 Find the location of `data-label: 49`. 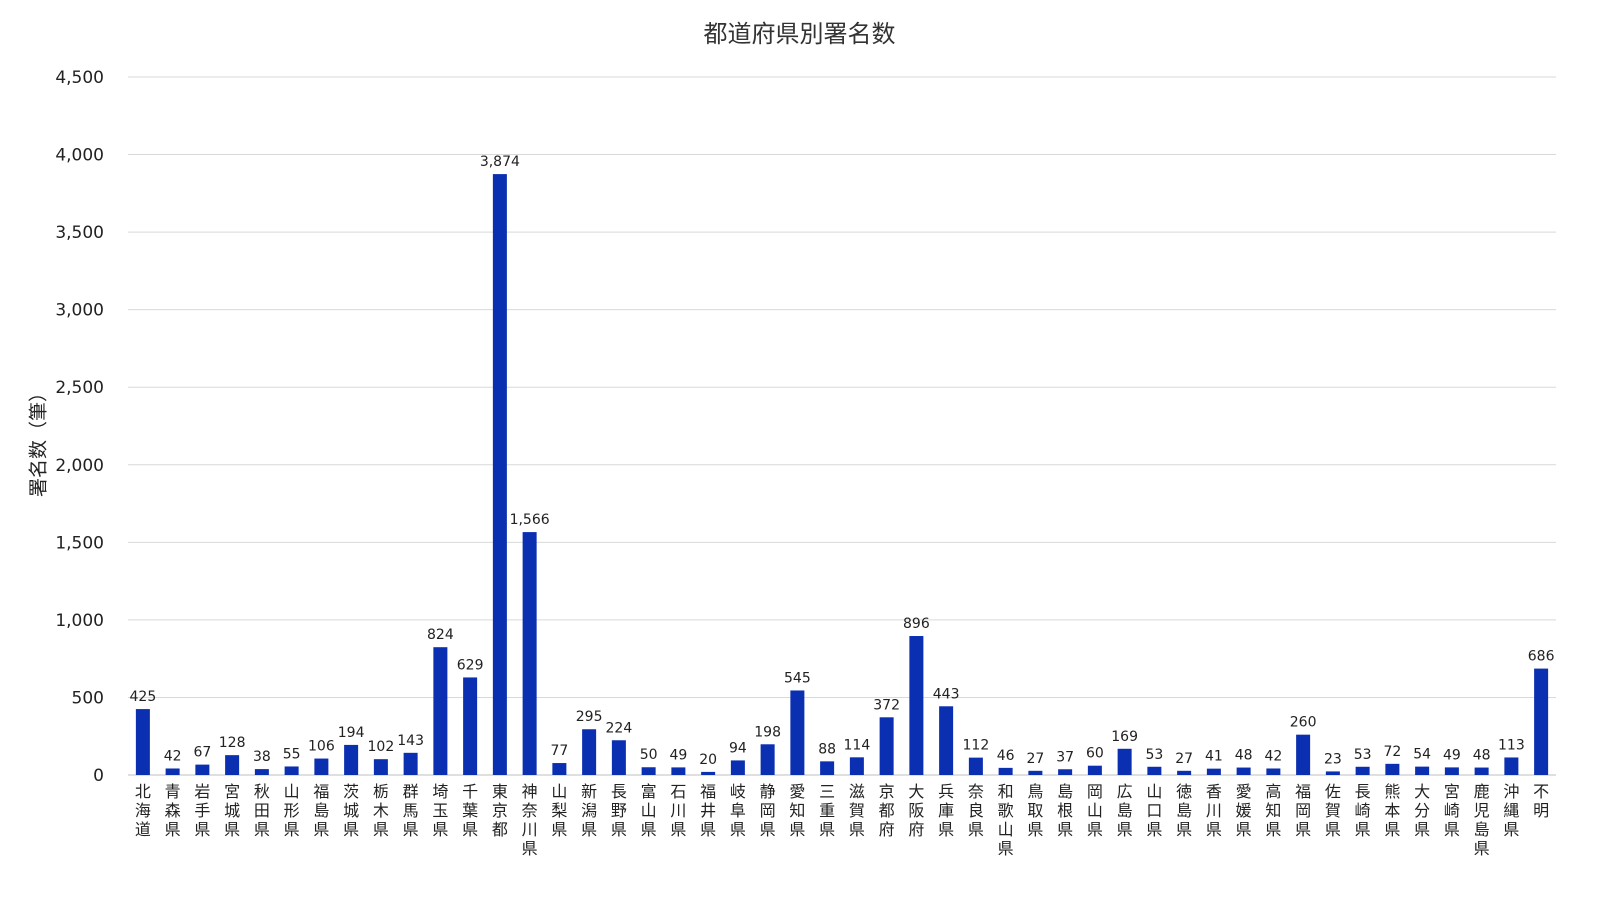

data-label: 49 is located at coordinates (678, 755).